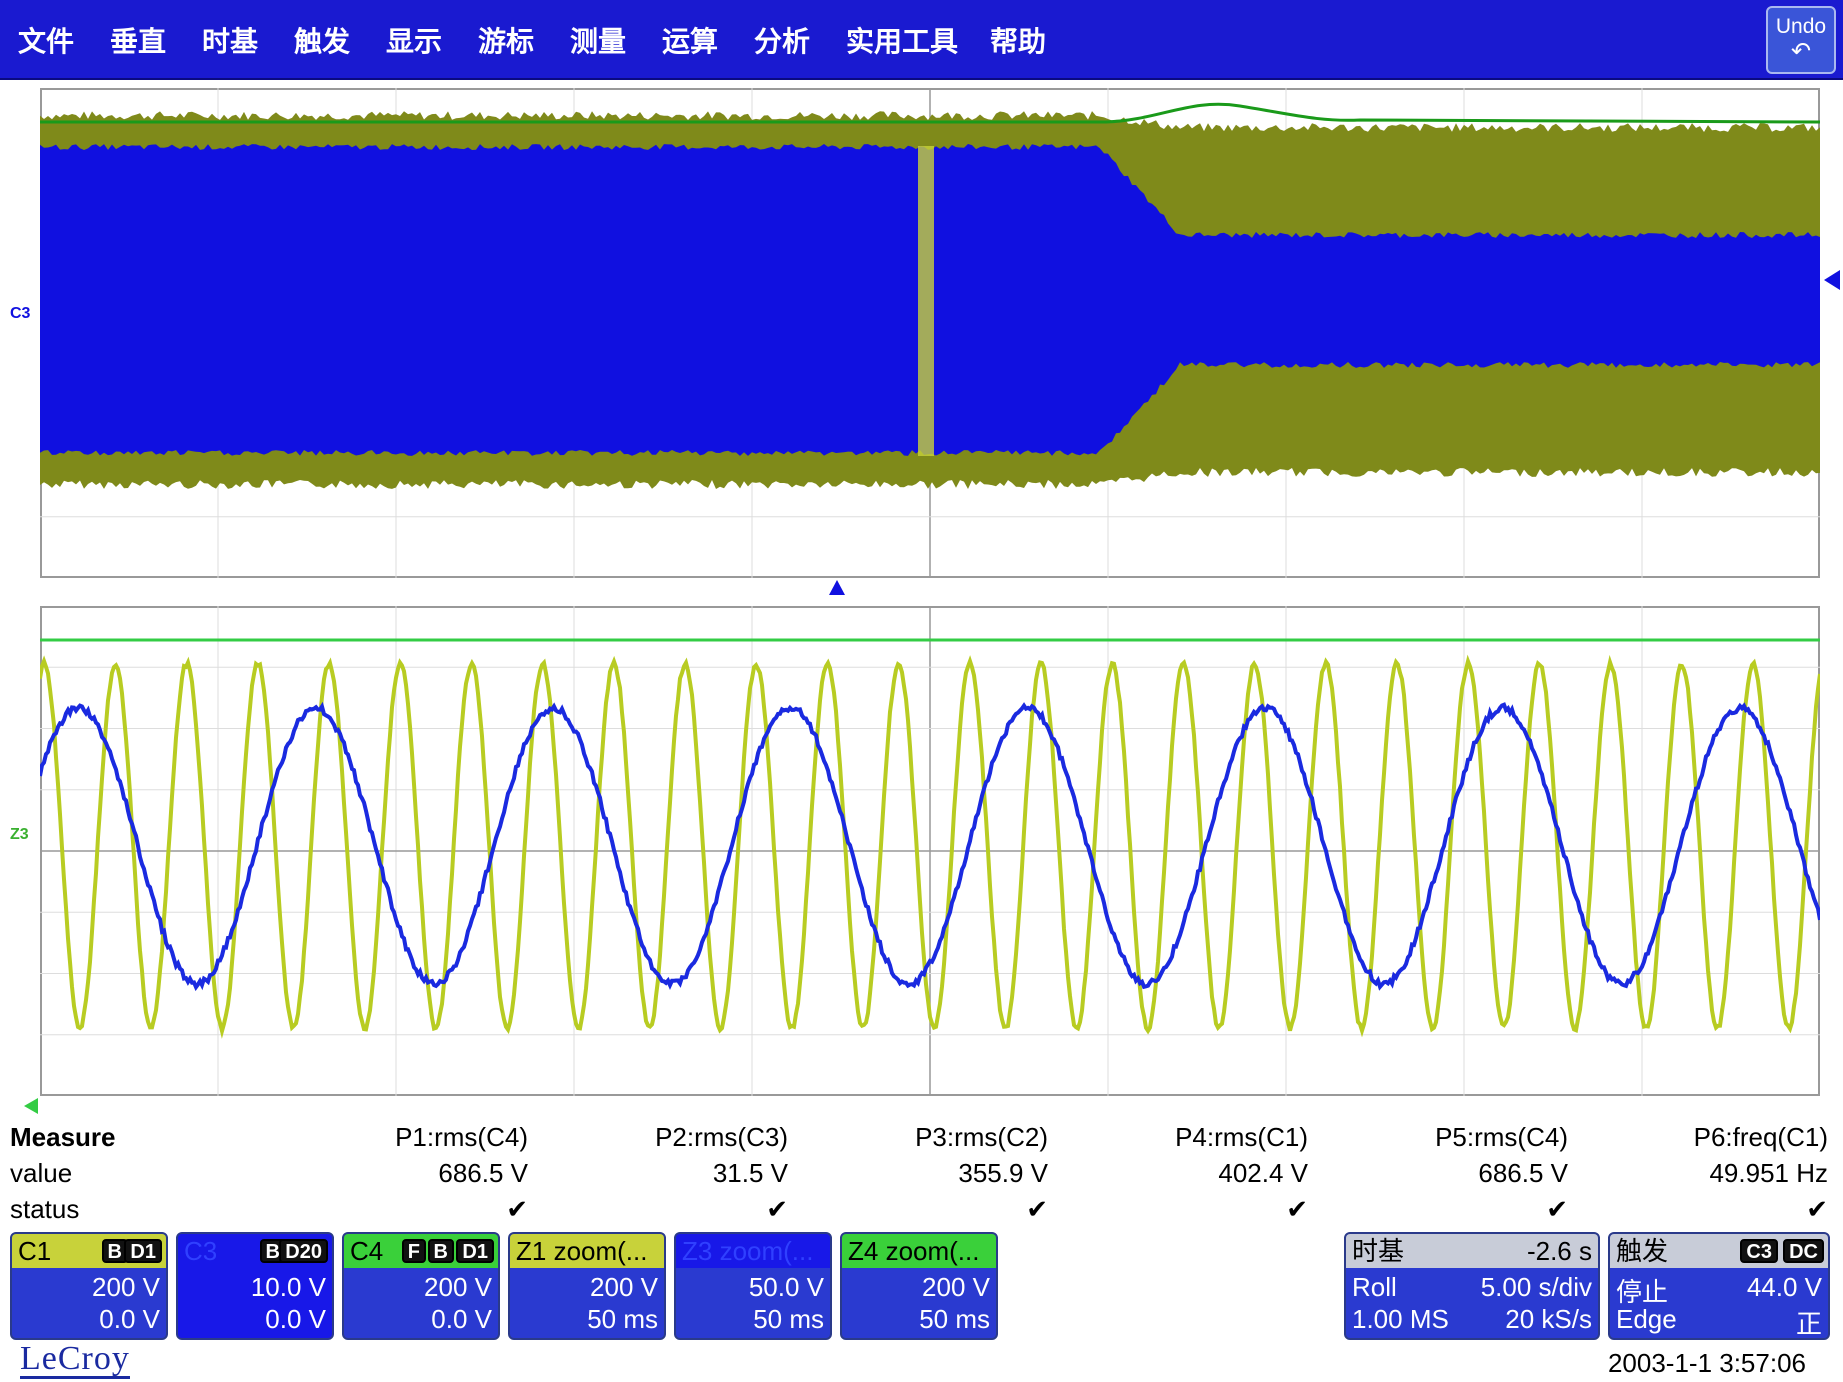 Image resolution: width=1843 pixels, height=1382 pixels. I want to click on trigger-position-marker-icon, so click(837, 587).